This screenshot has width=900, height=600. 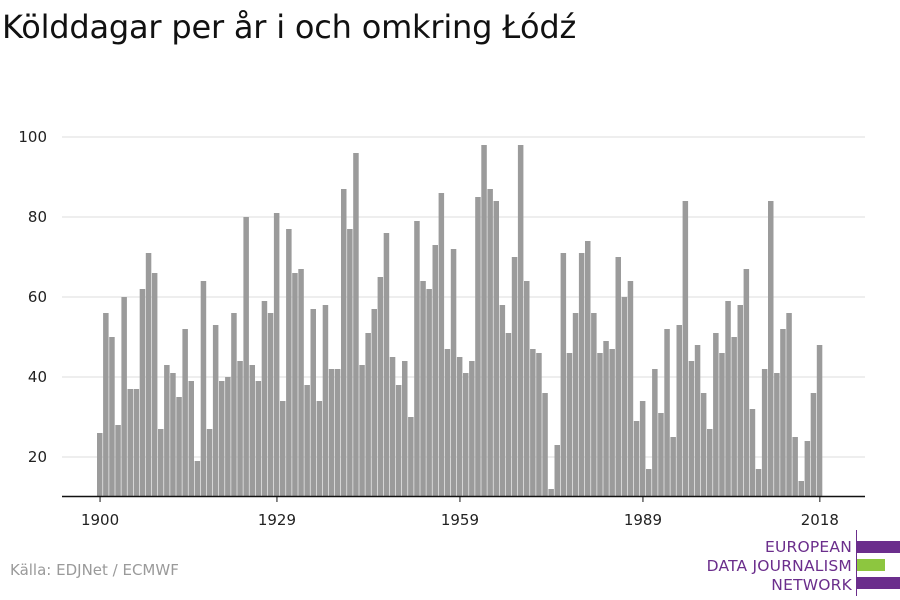 I want to click on y-tick-label: 20, so click(x=37, y=457).